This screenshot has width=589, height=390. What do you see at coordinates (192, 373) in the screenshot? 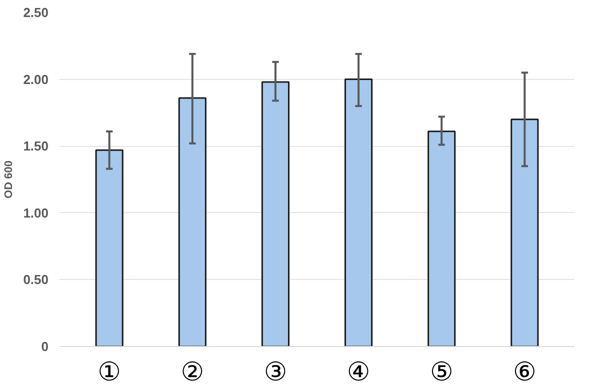
I see `x-tick-label: ②` at bounding box center [192, 373].